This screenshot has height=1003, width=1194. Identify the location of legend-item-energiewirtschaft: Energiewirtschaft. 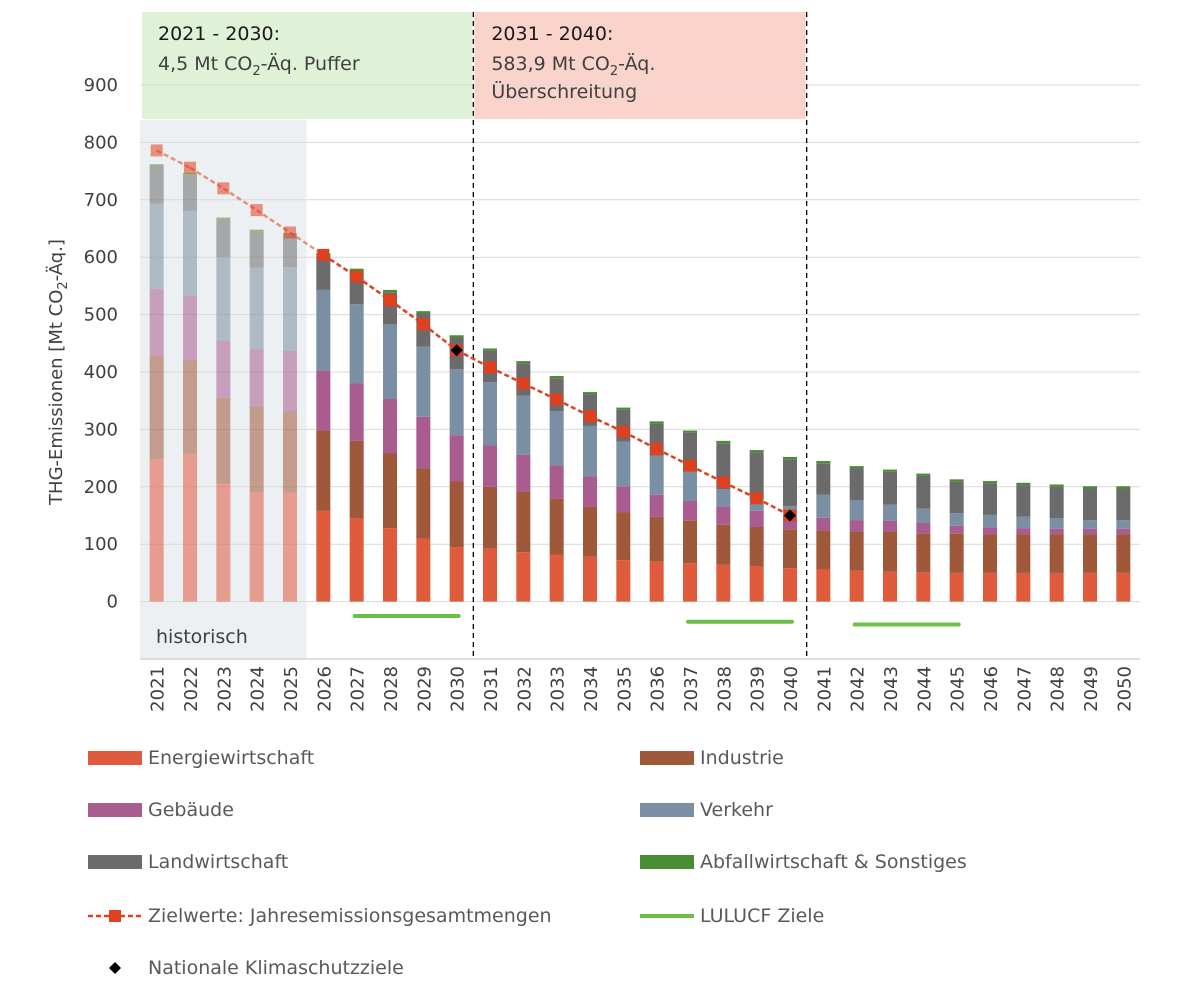
(201, 758).